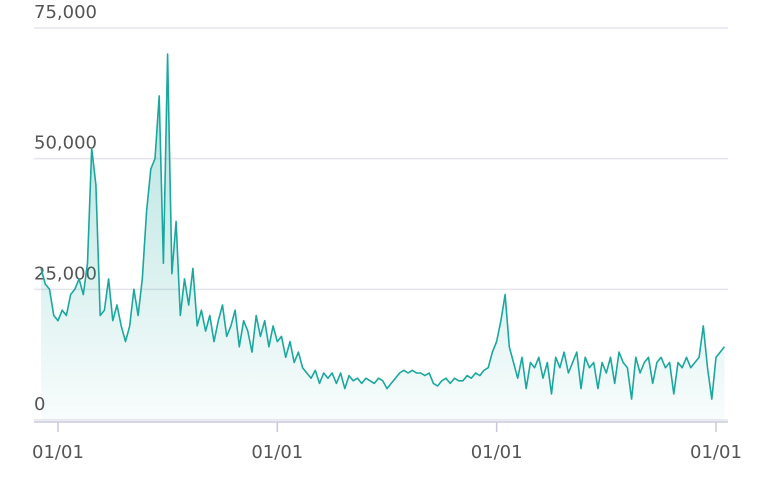  Describe the element at coordinates (65, 143) in the screenshot. I see `y-tick-label: 50,000` at that location.